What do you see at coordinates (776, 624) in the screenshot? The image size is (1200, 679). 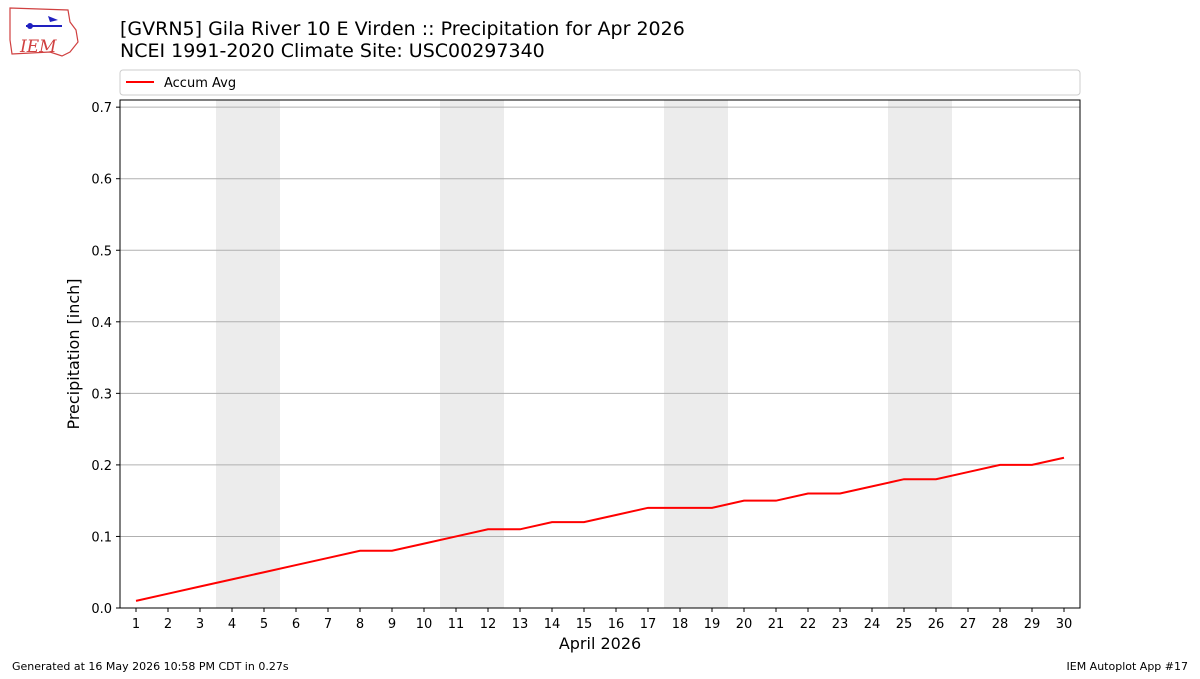 I see `x-tick-label: 21` at bounding box center [776, 624].